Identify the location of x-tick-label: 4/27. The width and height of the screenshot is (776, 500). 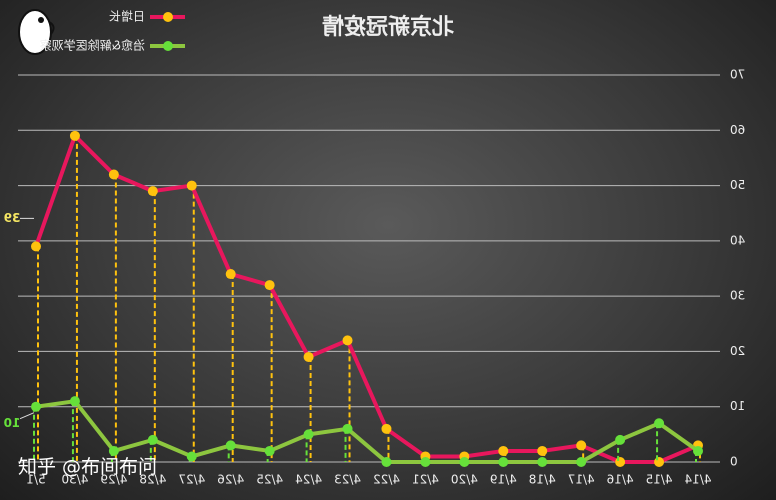
(191, 480).